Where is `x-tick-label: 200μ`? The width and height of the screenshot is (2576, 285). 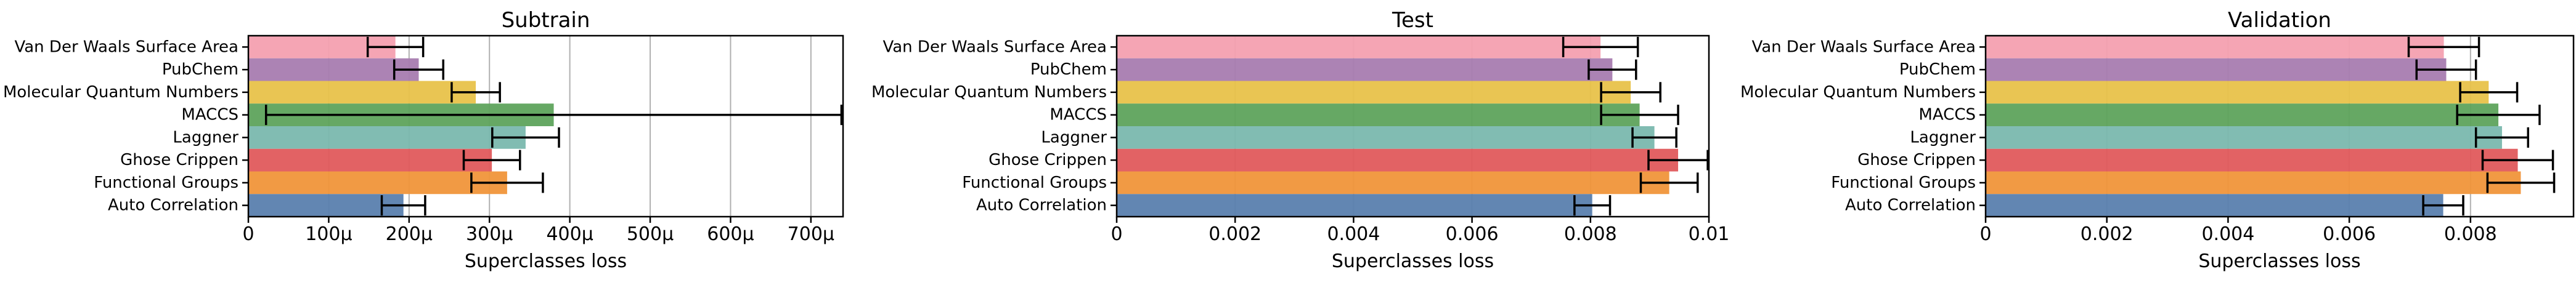 x-tick-label: 200μ is located at coordinates (409, 234).